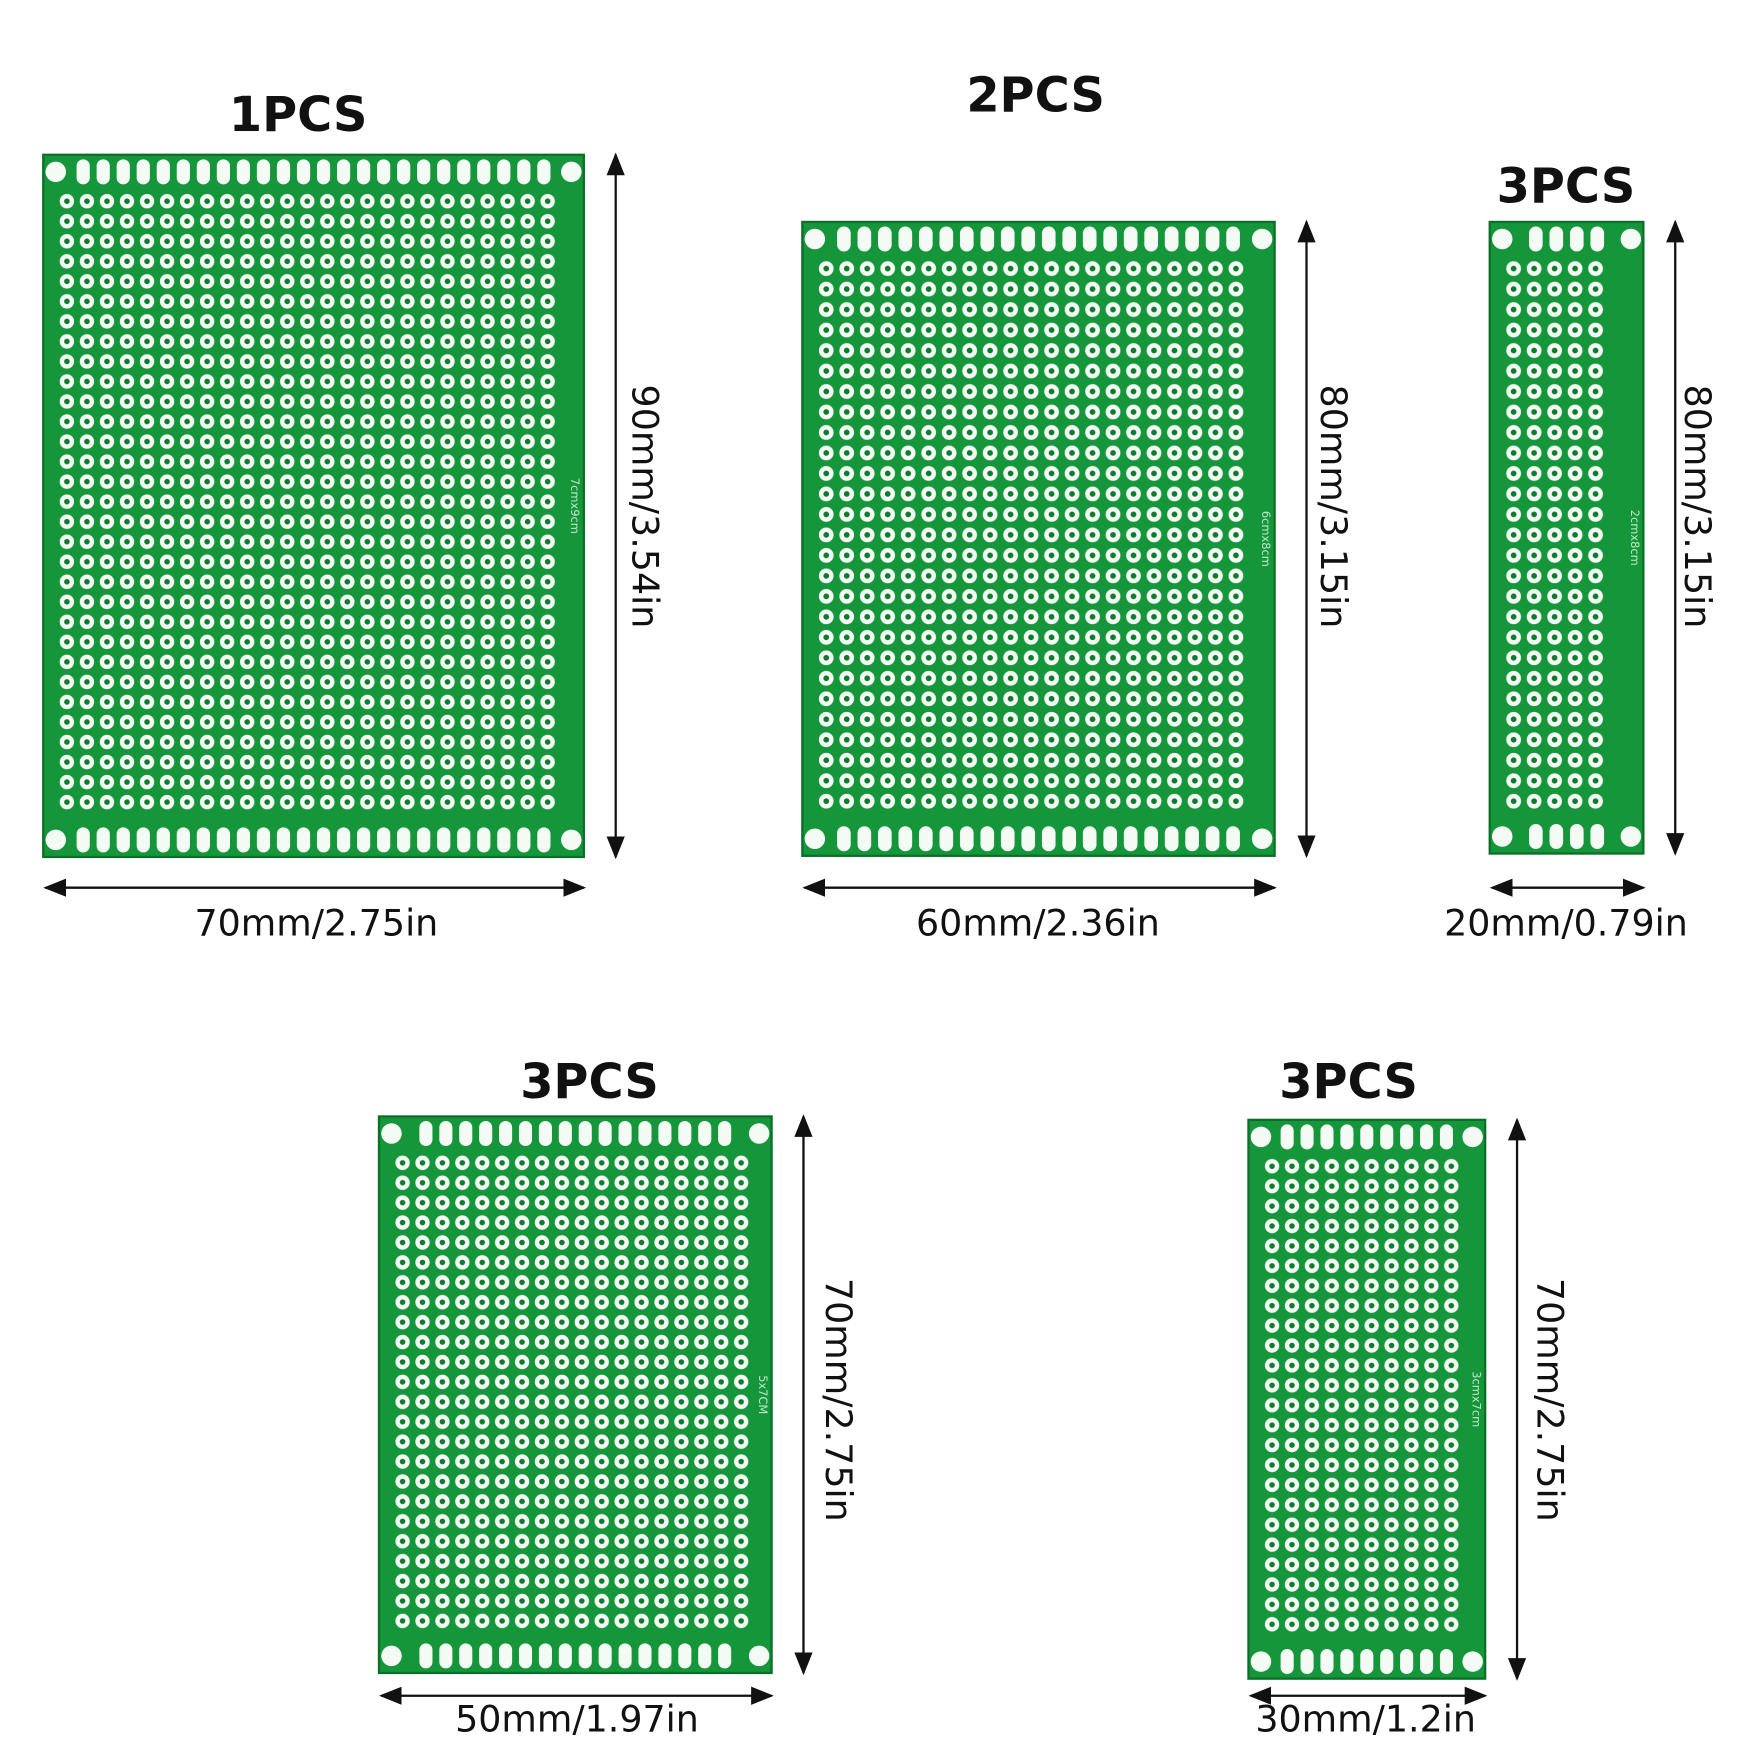  I want to click on board-marking: 6cmx8cm, so click(1266, 539).